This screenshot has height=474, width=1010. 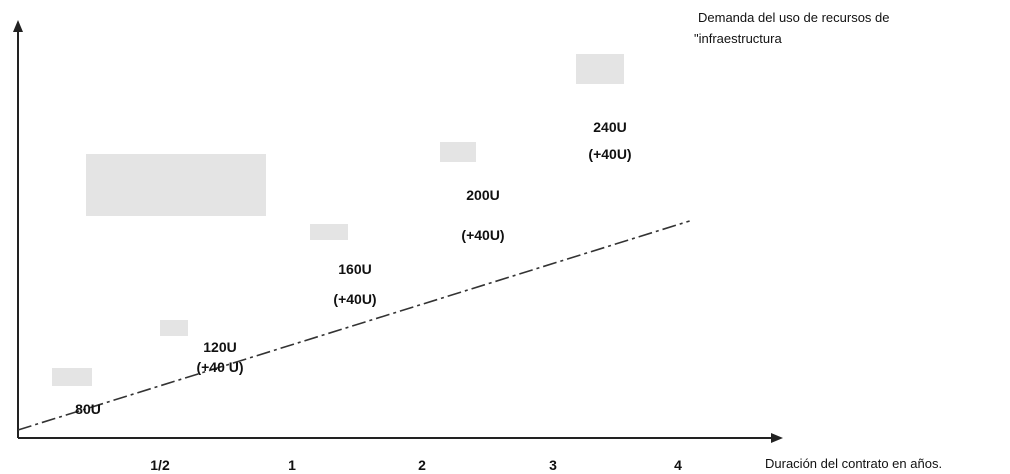 What do you see at coordinates (609, 140) in the screenshot?
I see `annotation: 240U (+40U)` at bounding box center [609, 140].